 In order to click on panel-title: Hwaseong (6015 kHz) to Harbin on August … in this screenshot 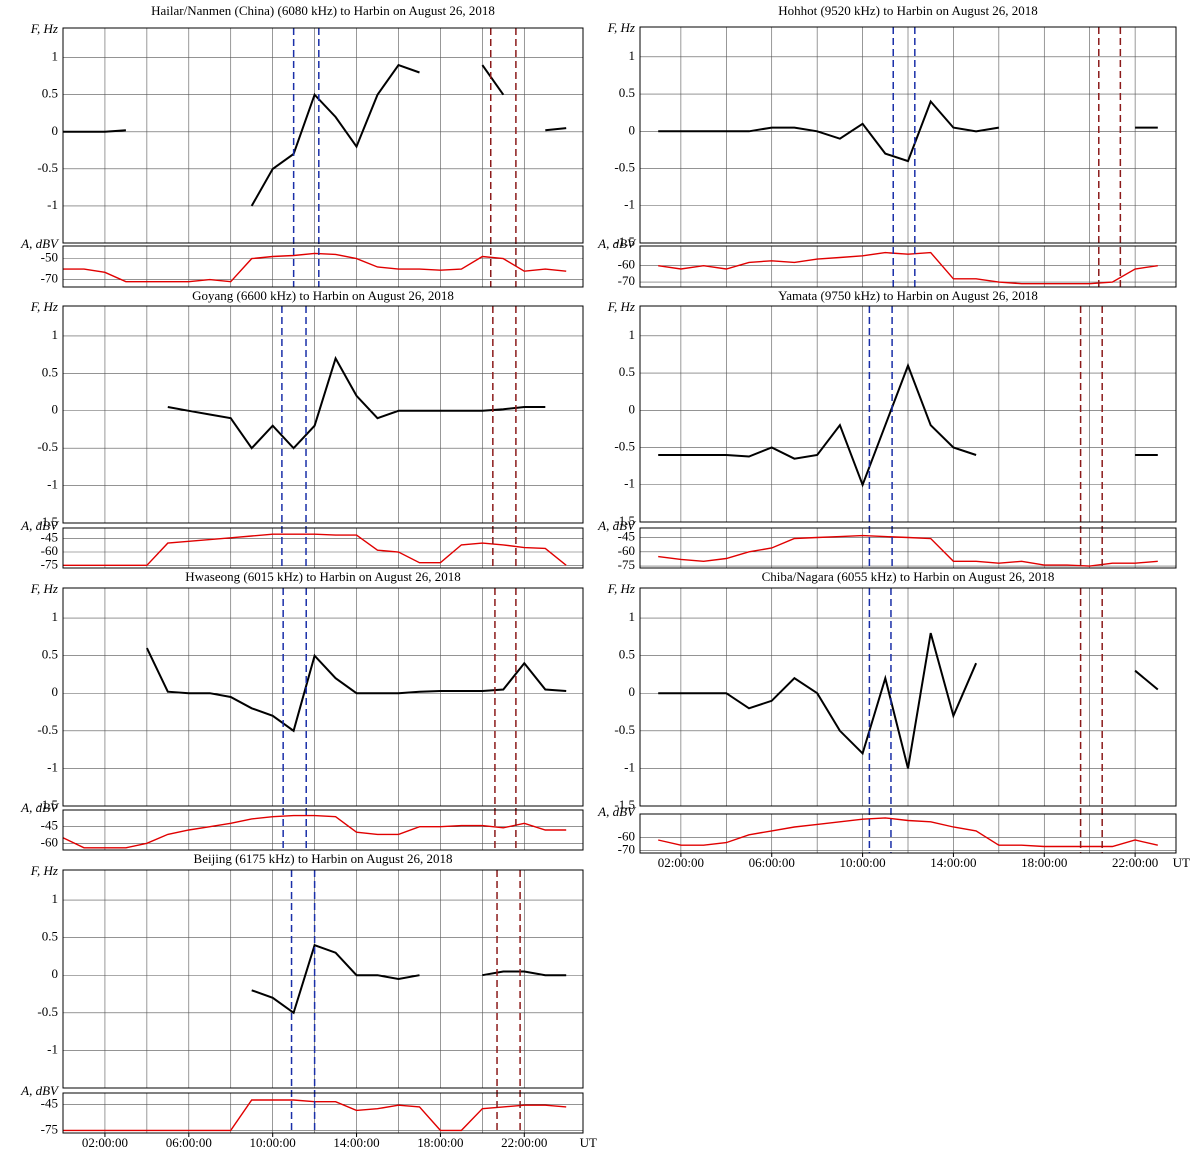, I will do `click(323, 576)`.